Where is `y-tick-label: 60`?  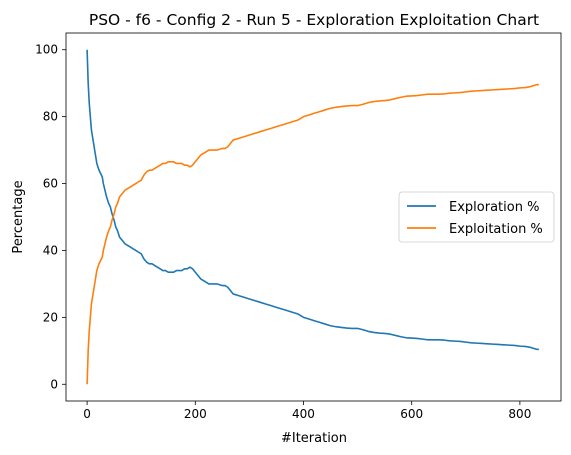 y-tick-label: 60 is located at coordinates (50, 184).